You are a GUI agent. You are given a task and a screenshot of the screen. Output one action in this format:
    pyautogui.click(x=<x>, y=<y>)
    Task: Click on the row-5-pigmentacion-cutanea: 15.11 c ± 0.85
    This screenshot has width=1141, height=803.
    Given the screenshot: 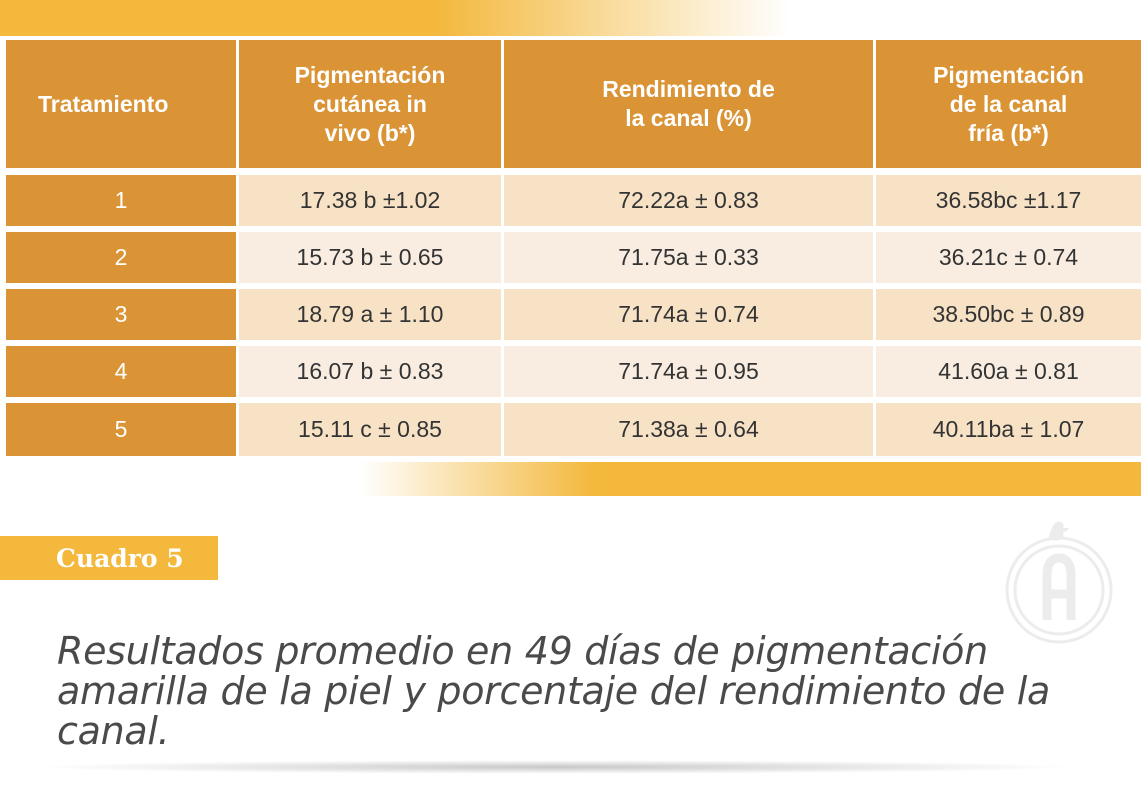 What is the action you would take?
    pyautogui.click(x=370, y=429)
    